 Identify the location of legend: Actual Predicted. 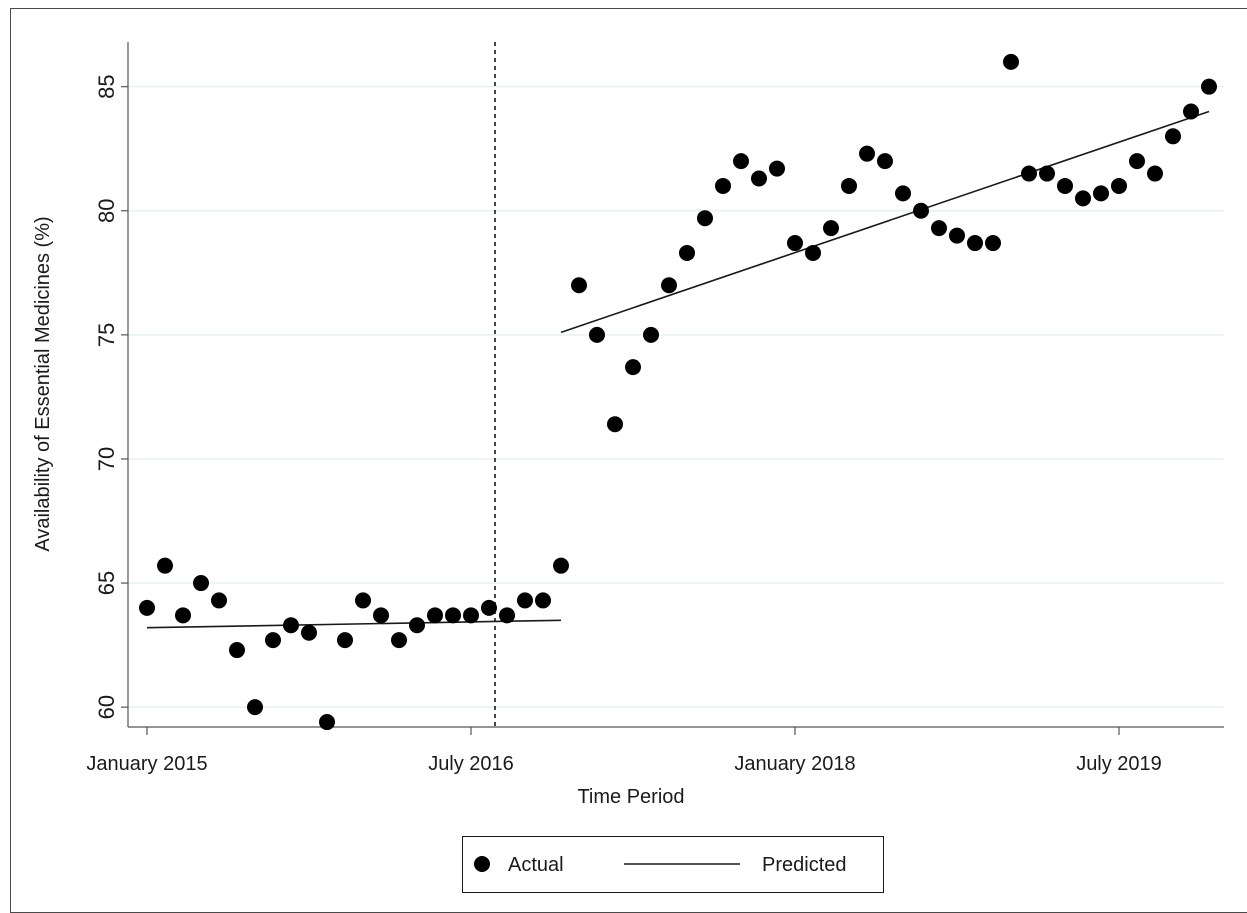
(673, 864).